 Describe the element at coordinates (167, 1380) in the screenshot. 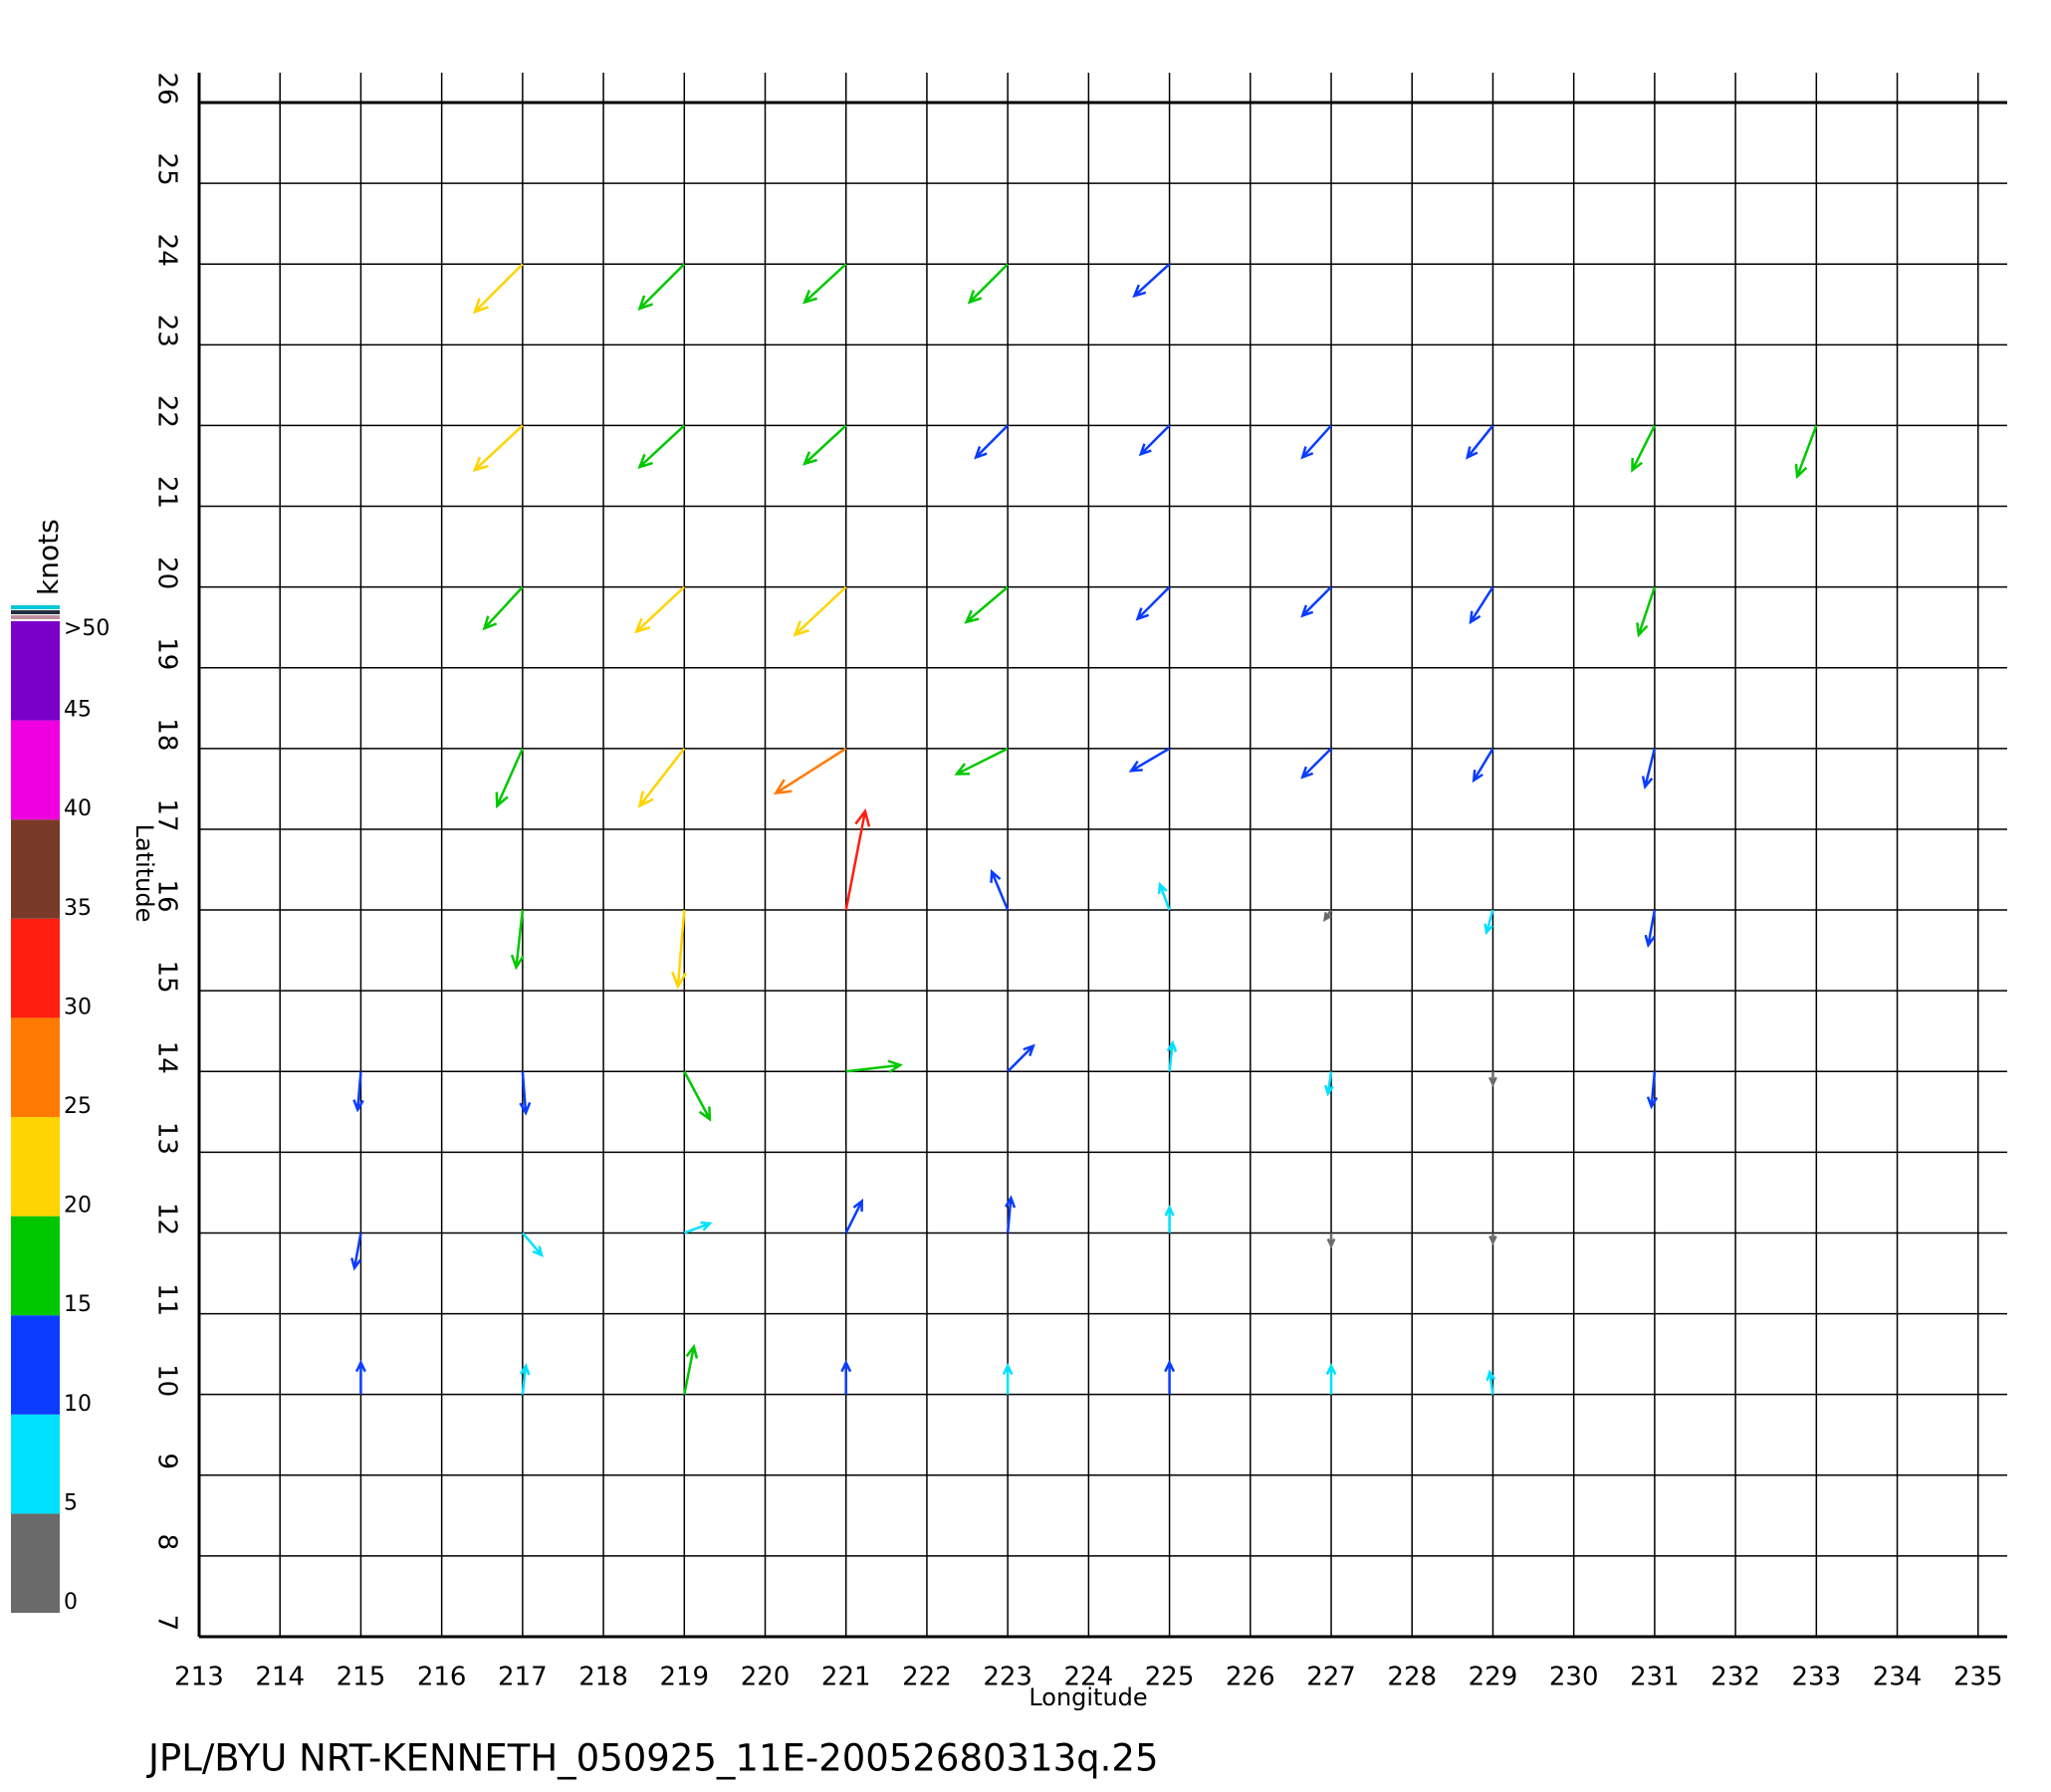

I see `y-tick-label: 10` at that location.